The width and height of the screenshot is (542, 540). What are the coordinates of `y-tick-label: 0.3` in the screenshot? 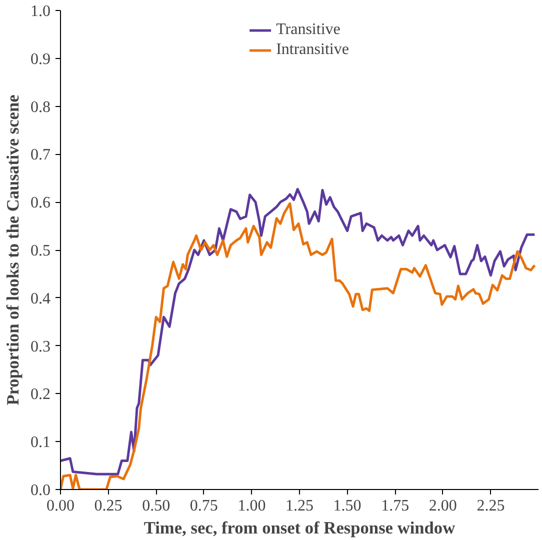 It's located at (40, 347).